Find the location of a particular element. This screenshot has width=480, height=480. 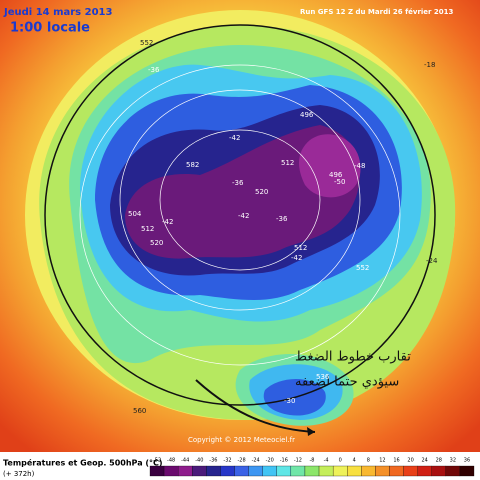

contour-label: -24 is located at coordinates (432, 261).